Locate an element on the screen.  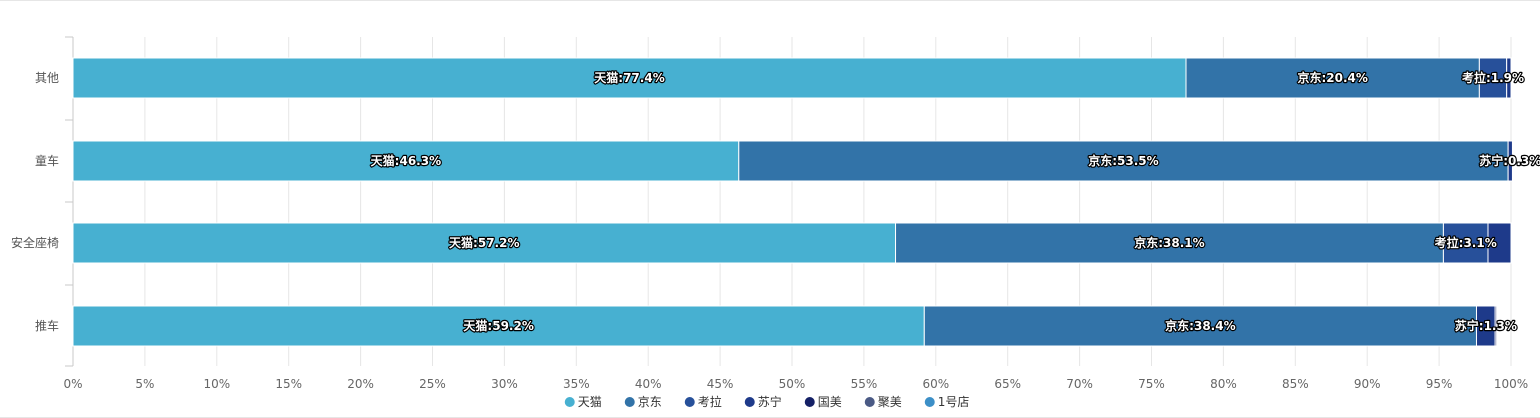
legend-label: 聚美 is located at coordinates (890, 402).